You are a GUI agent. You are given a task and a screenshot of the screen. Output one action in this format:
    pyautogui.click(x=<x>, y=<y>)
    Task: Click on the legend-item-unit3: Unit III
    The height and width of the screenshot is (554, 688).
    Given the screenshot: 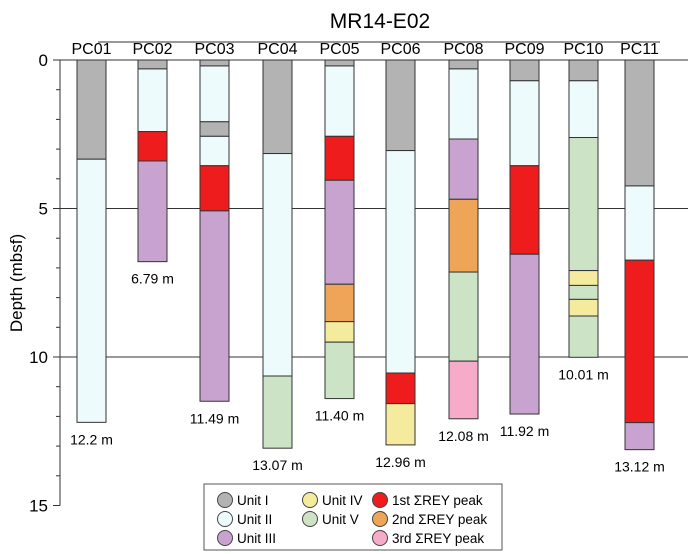 What is the action you would take?
    pyautogui.click(x=246, y=538)
    